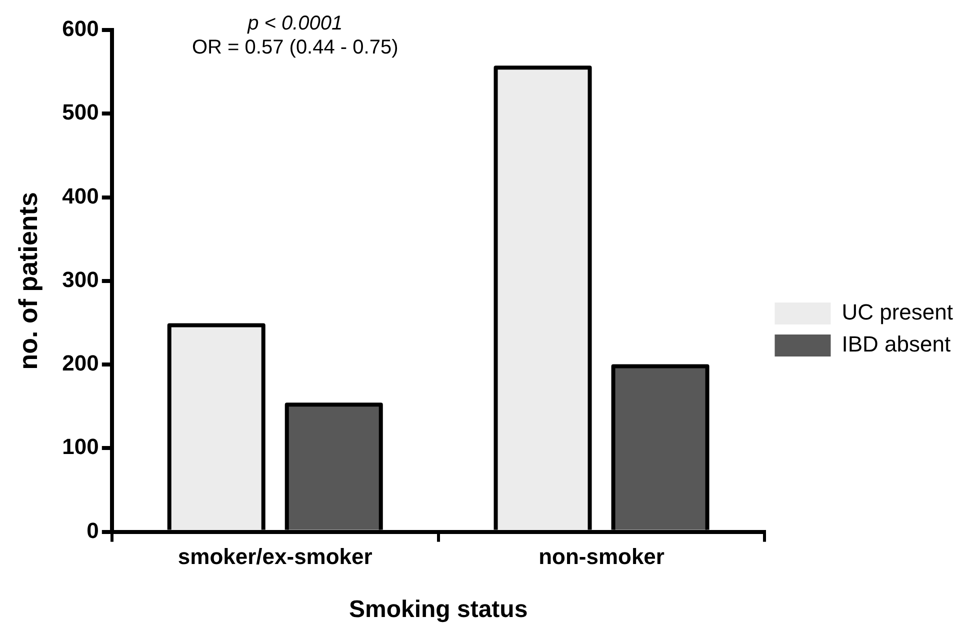  I want to click on x-axis-title: Smoking status, so click(438, 610).